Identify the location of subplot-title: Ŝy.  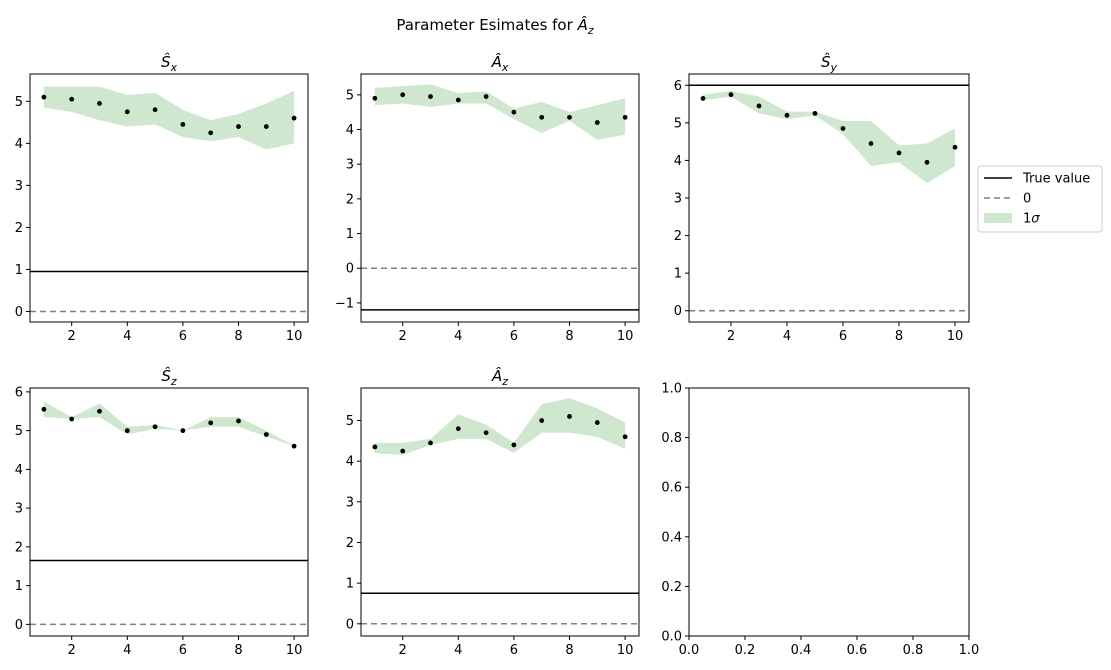
(829, 63).